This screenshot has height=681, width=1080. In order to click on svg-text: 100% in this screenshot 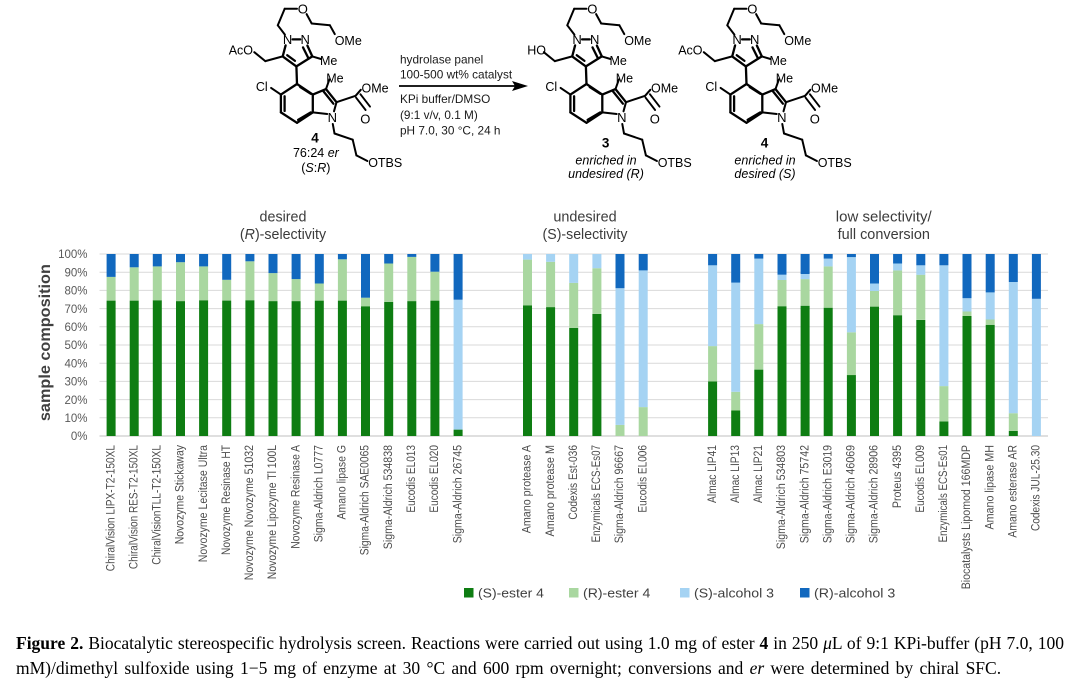, I will do `click(72, 255)`.